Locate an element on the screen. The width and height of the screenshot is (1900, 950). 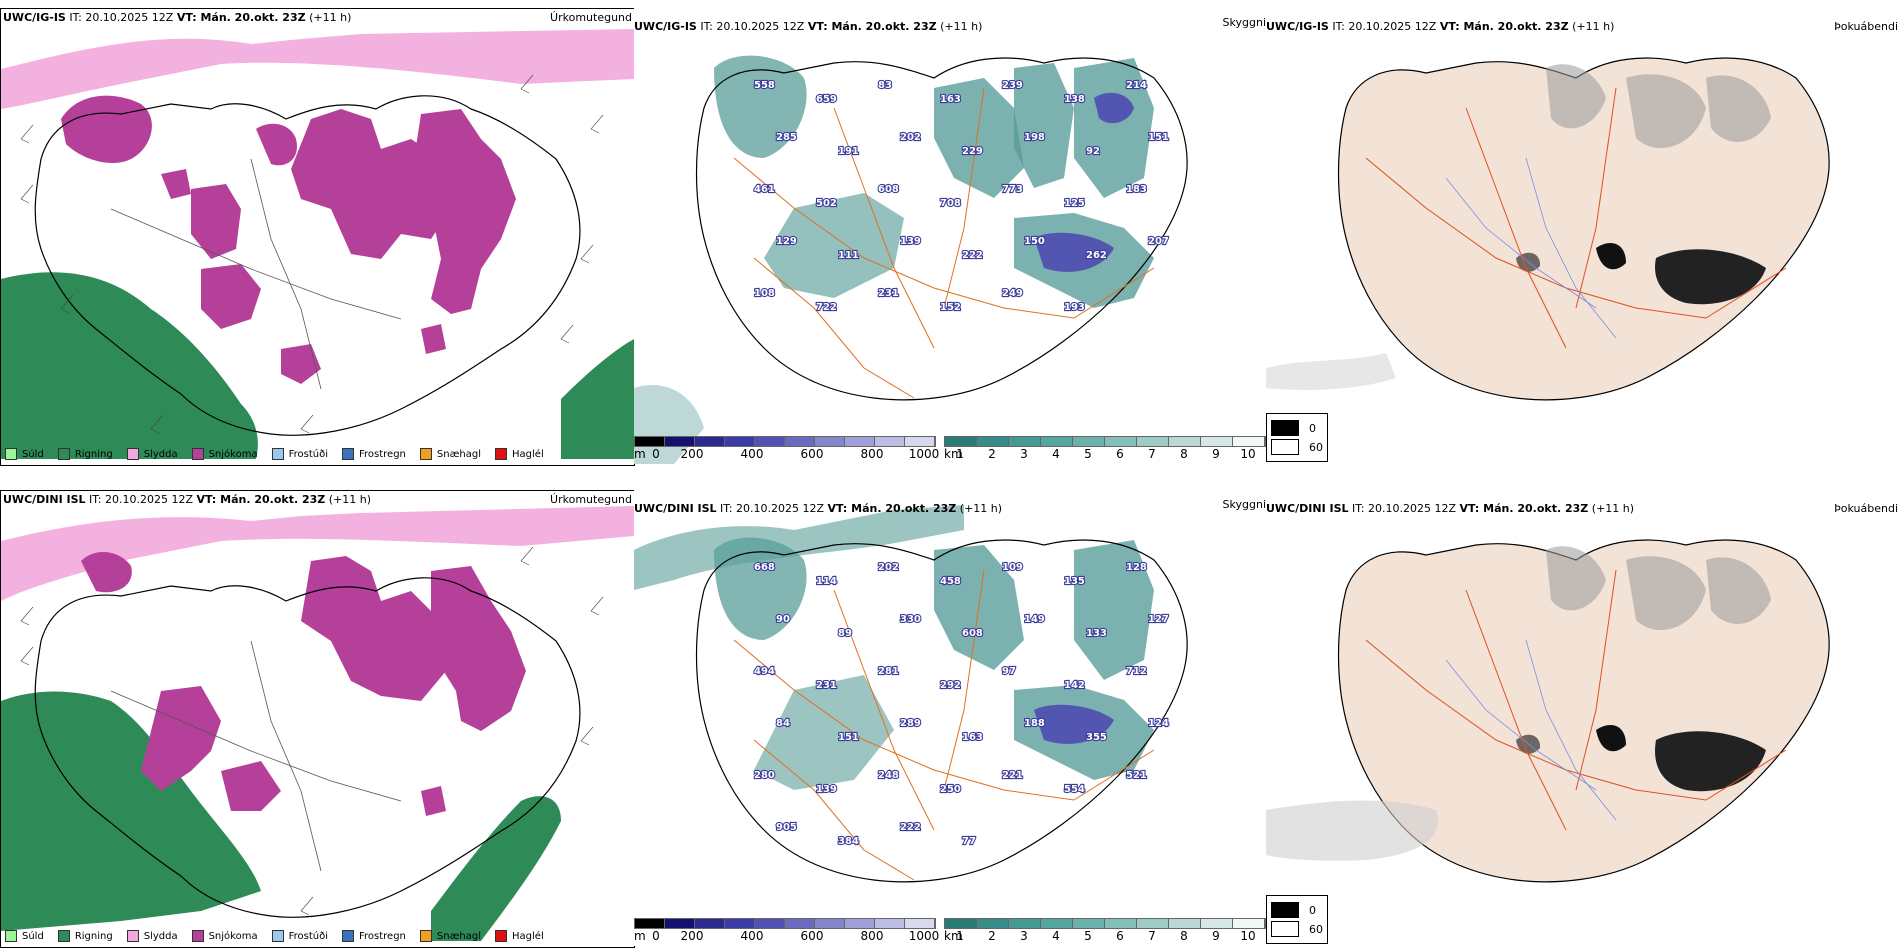
cloud-base-value: 198 is located at coordinates (1034, 137).